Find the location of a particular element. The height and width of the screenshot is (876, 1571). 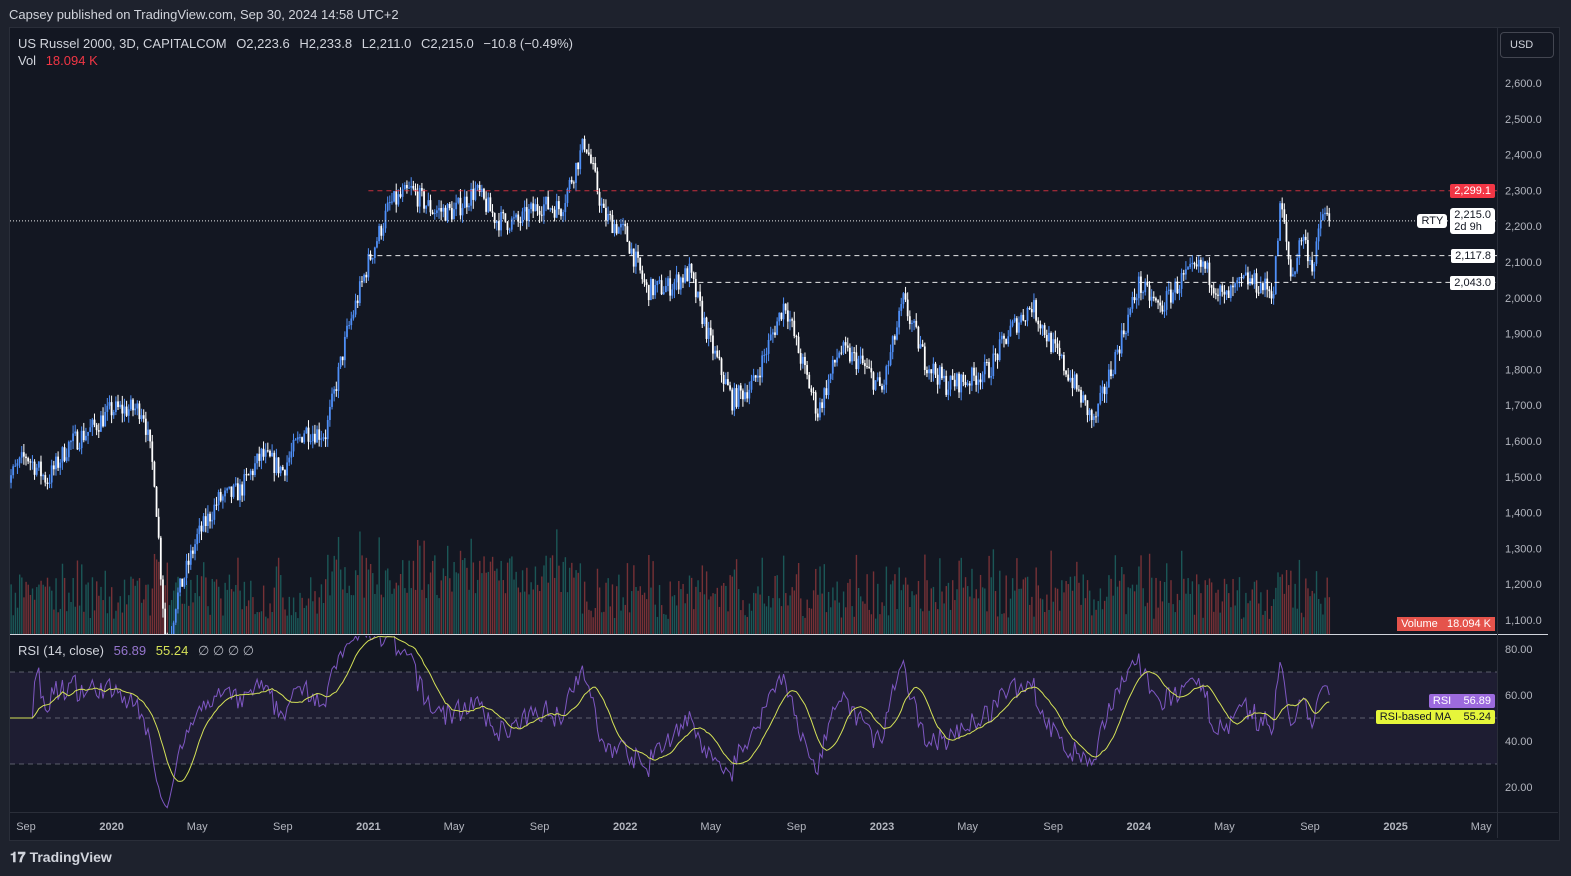

currency-button: USD is located at coordinates (1527, 45).